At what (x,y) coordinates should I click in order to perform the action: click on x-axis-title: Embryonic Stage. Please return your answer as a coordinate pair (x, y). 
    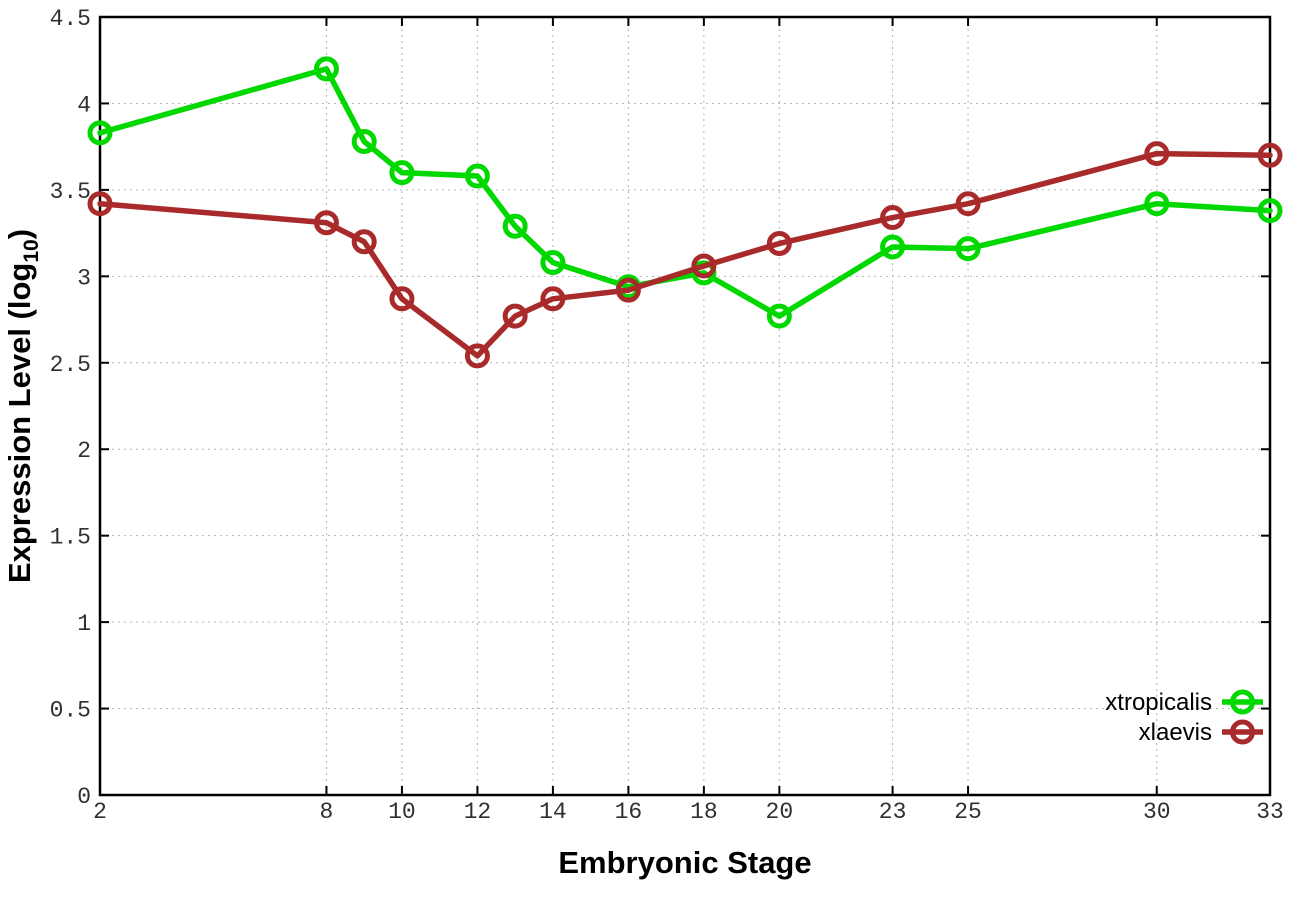
    Looking at the image, I should click on (684, 862).